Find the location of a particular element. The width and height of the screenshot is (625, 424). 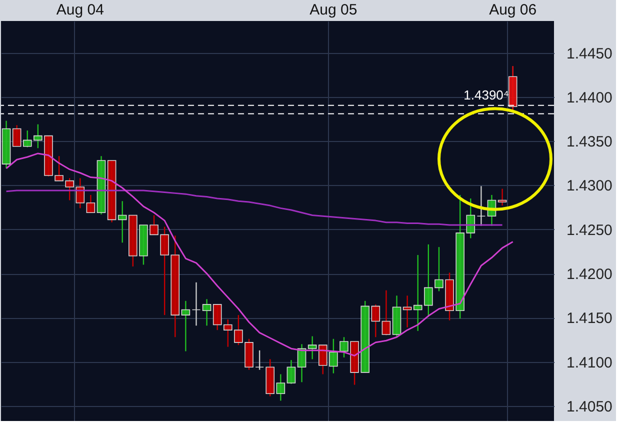

x-tick-label: Aug 04 is located at coordinates (80, 10).